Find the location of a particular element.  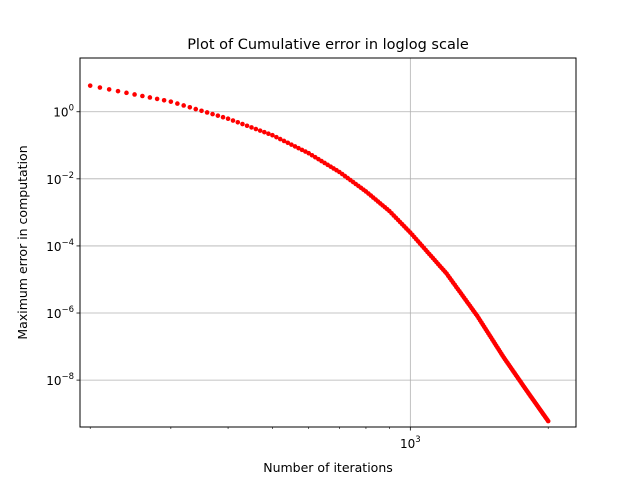

y-tick-label: 10⁻⁸ is located at coordinates (60, 380).